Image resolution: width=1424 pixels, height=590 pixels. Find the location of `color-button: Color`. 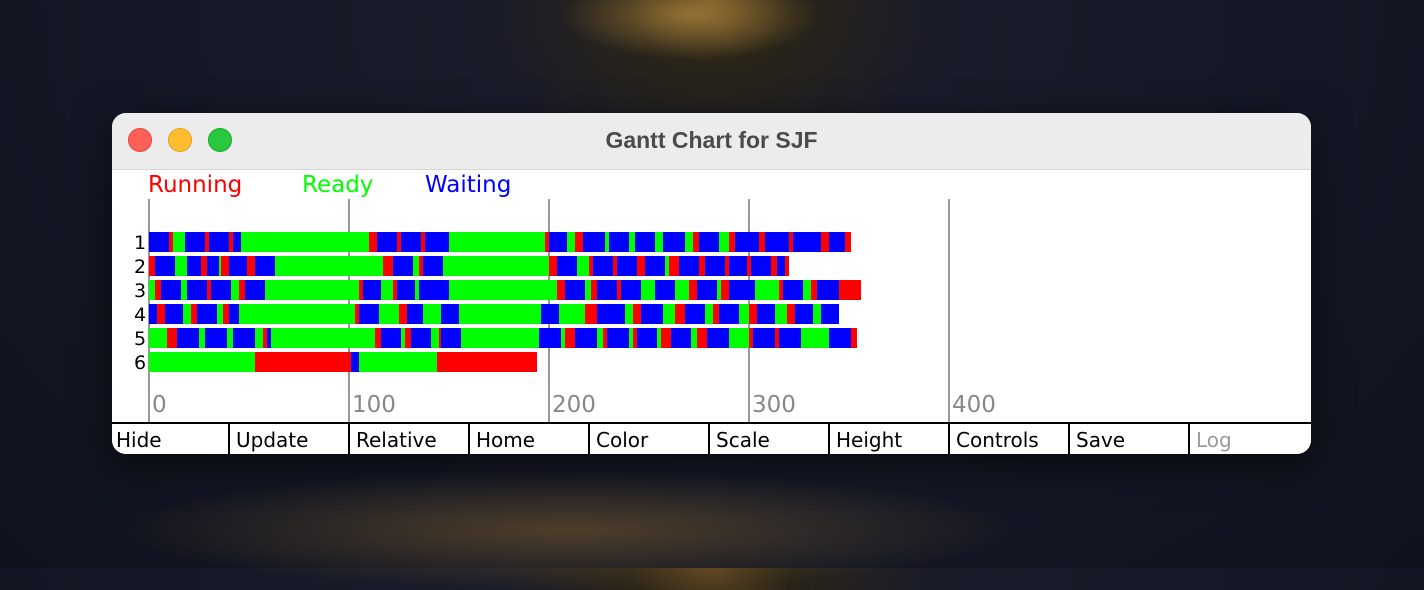

color-button: Color is located at coordinates (651, 439).